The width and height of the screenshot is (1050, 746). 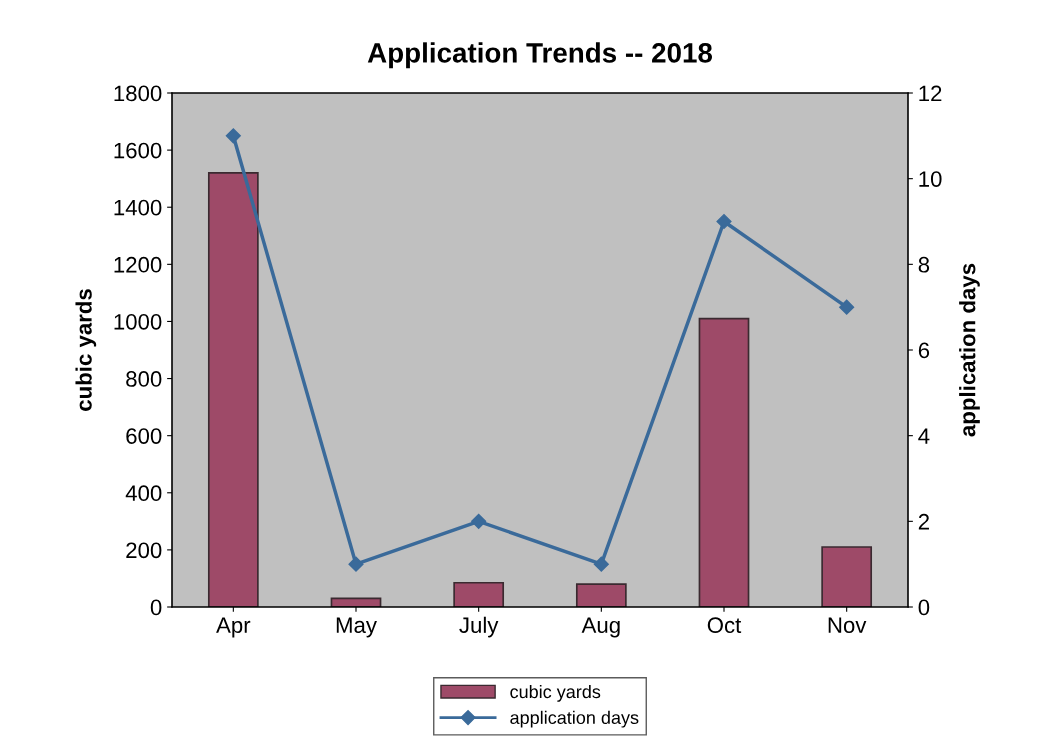 What do you see at coordinates (144, 379) in the screenshot?
I see `y-tick-label: 800` at bounding box center [144, 379].